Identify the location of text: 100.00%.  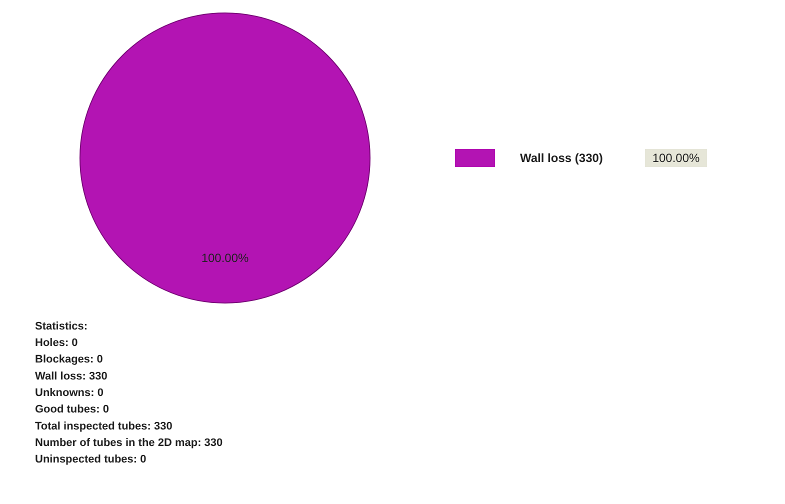
(676, 158).